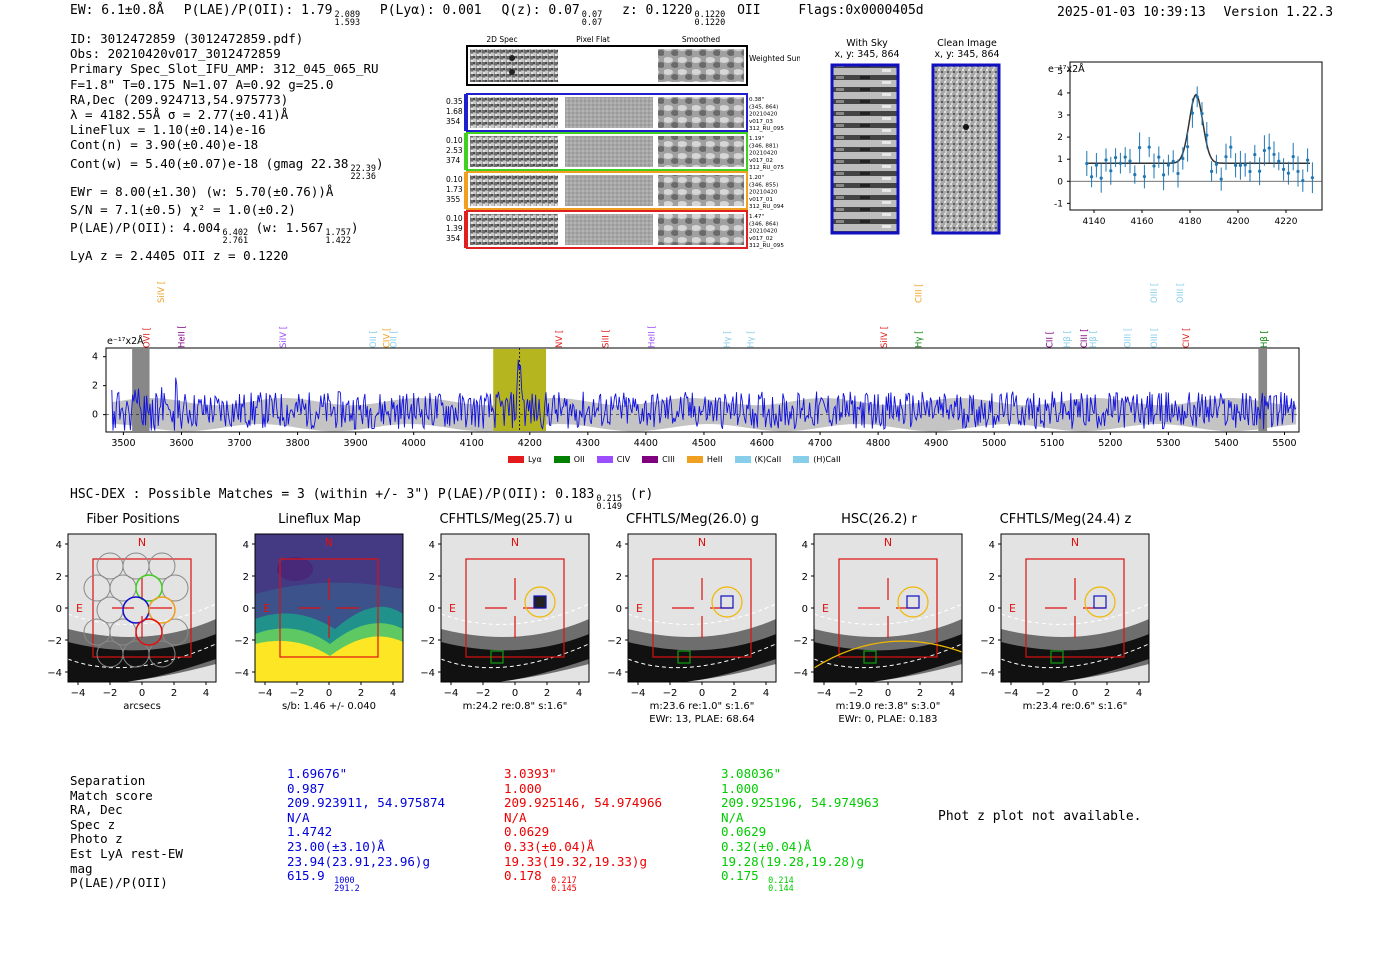 This screenshot has height=953, width=1400. Describe the element at coordinates (583, 803) in the screenshot. I see `match-value: 209.925146, 54.974966` at that location.